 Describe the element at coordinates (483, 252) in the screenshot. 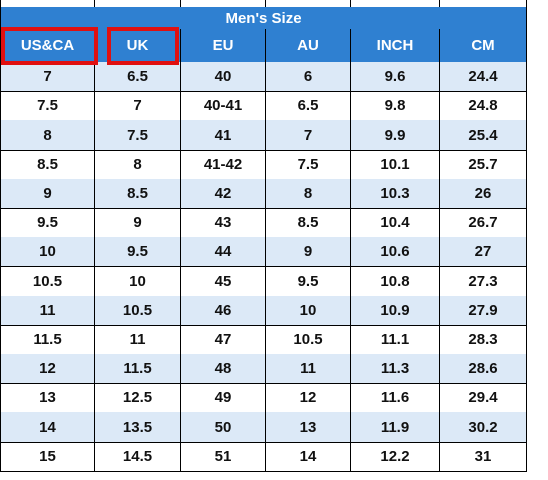

I see `table-cell: 27` at that location.